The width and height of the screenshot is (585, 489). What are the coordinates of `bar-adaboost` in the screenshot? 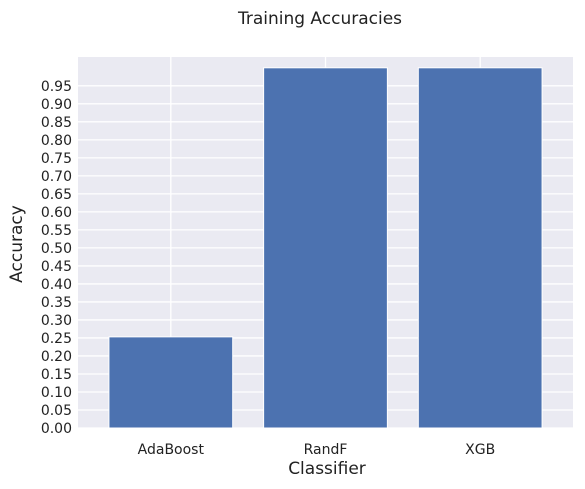 It's located at (171, 382).